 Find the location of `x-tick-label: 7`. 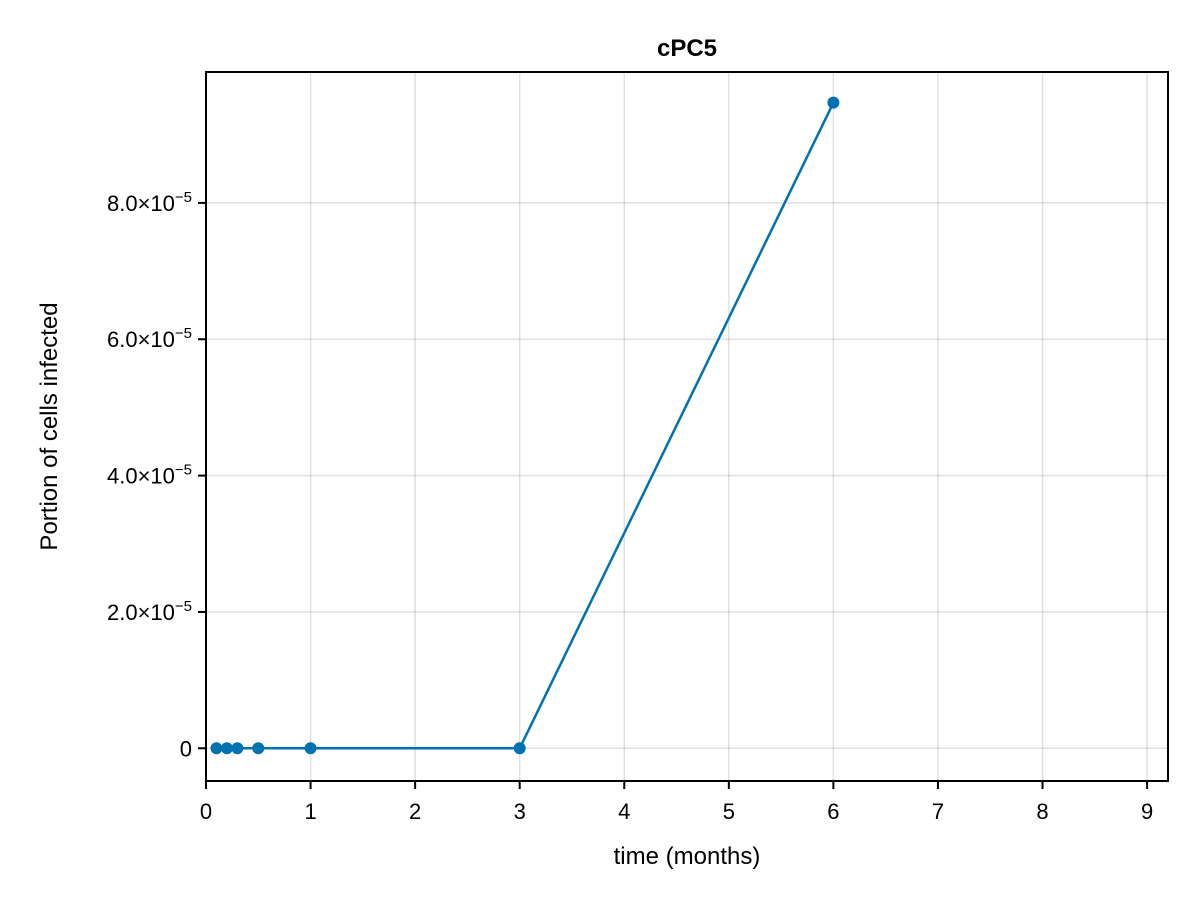

x-tick-label: 7 is located at coordinates (938, 811).